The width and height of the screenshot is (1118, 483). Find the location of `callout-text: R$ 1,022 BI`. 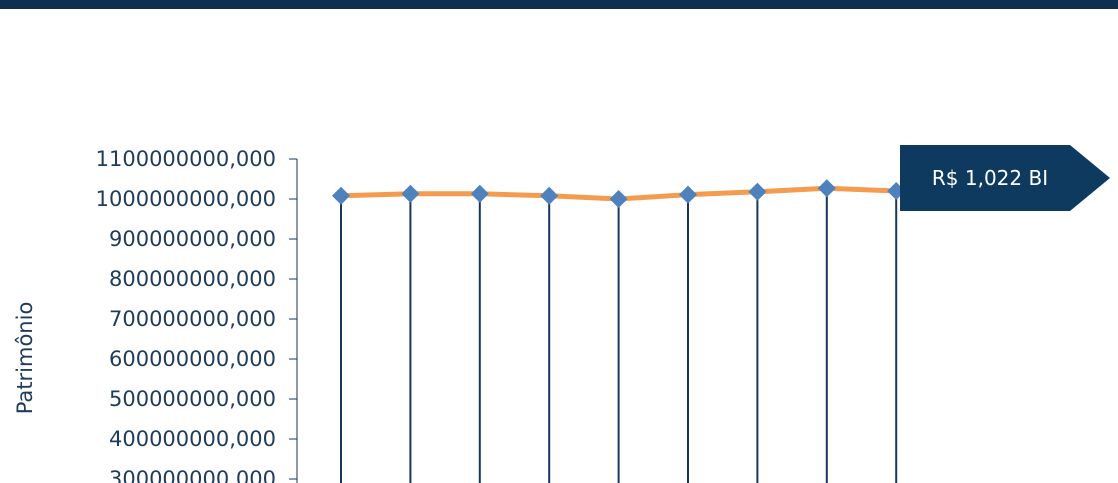

callout-text: R$ 1,022 BI is located at coordinates (990, 178).